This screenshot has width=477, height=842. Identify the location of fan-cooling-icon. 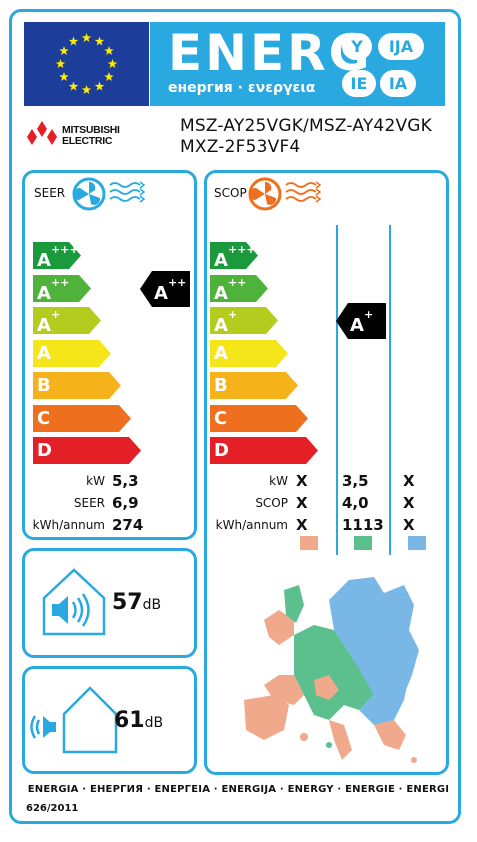
(109, 194).